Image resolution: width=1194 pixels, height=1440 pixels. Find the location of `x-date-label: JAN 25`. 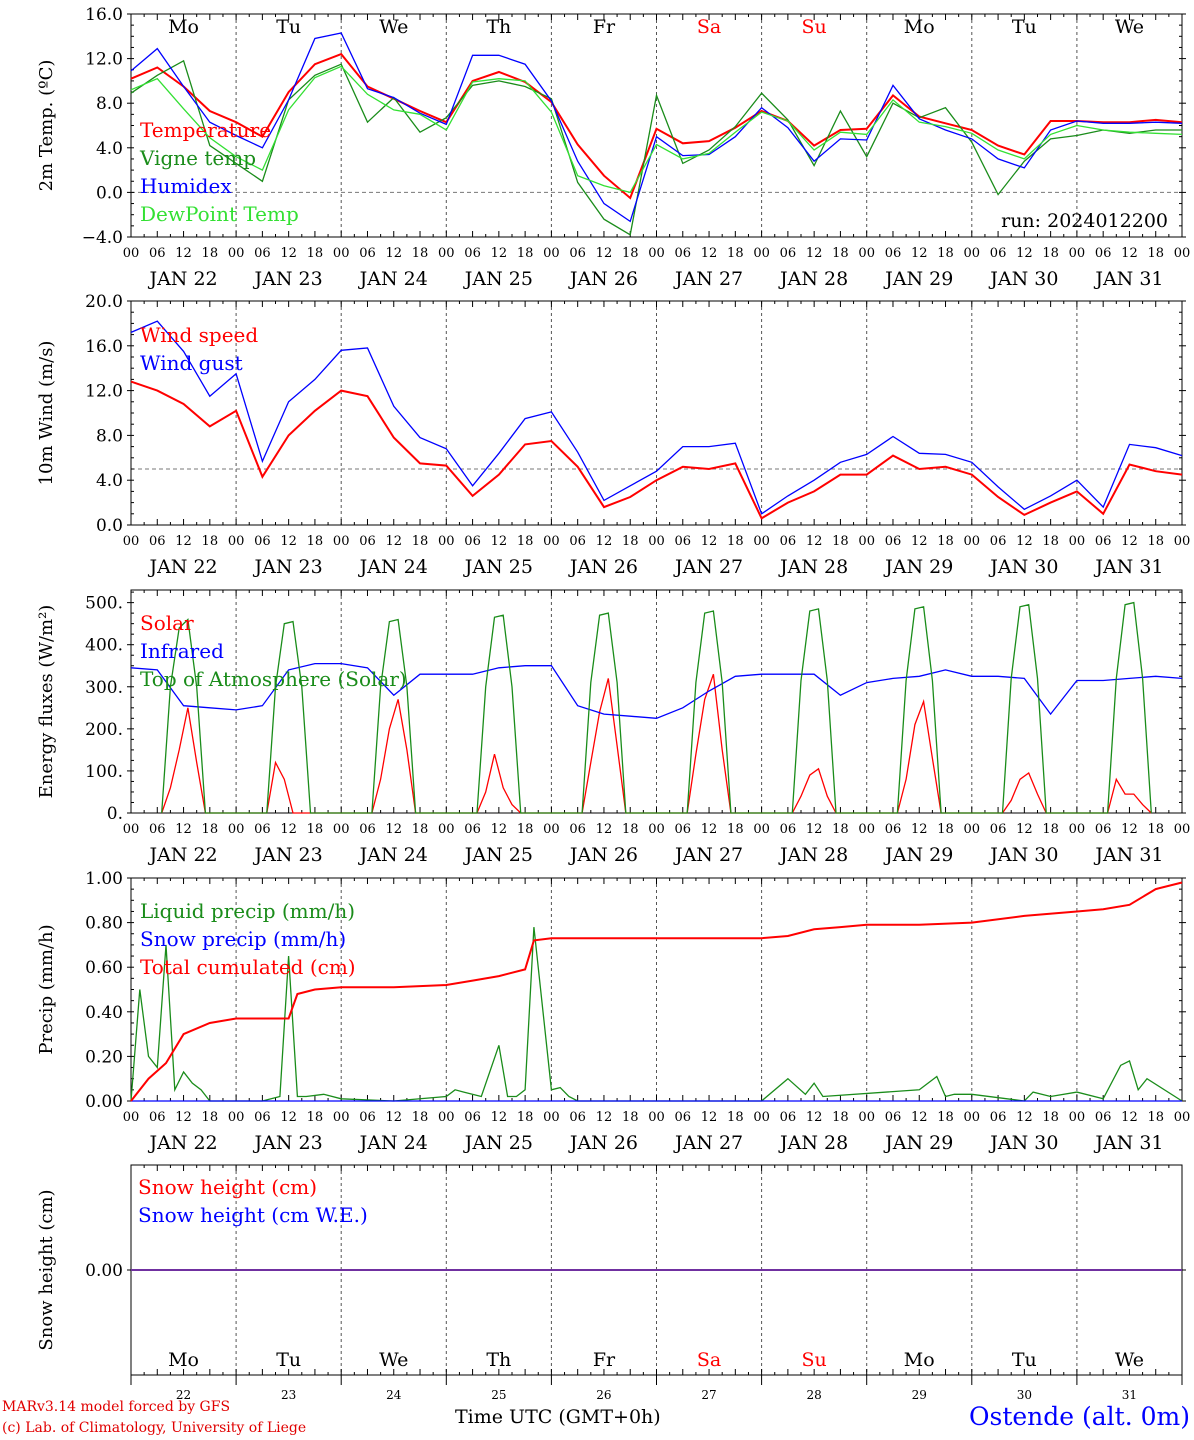

x-date-label: JAN 25 is located at coordinates (498, 567).